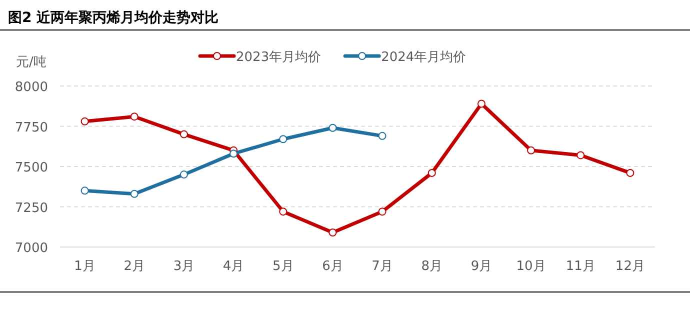 This screenshot has width=690, height=321. Describe the element at coordinates (135, 266) in the screenshot. I see `x-tick-label: 2月` at that location.